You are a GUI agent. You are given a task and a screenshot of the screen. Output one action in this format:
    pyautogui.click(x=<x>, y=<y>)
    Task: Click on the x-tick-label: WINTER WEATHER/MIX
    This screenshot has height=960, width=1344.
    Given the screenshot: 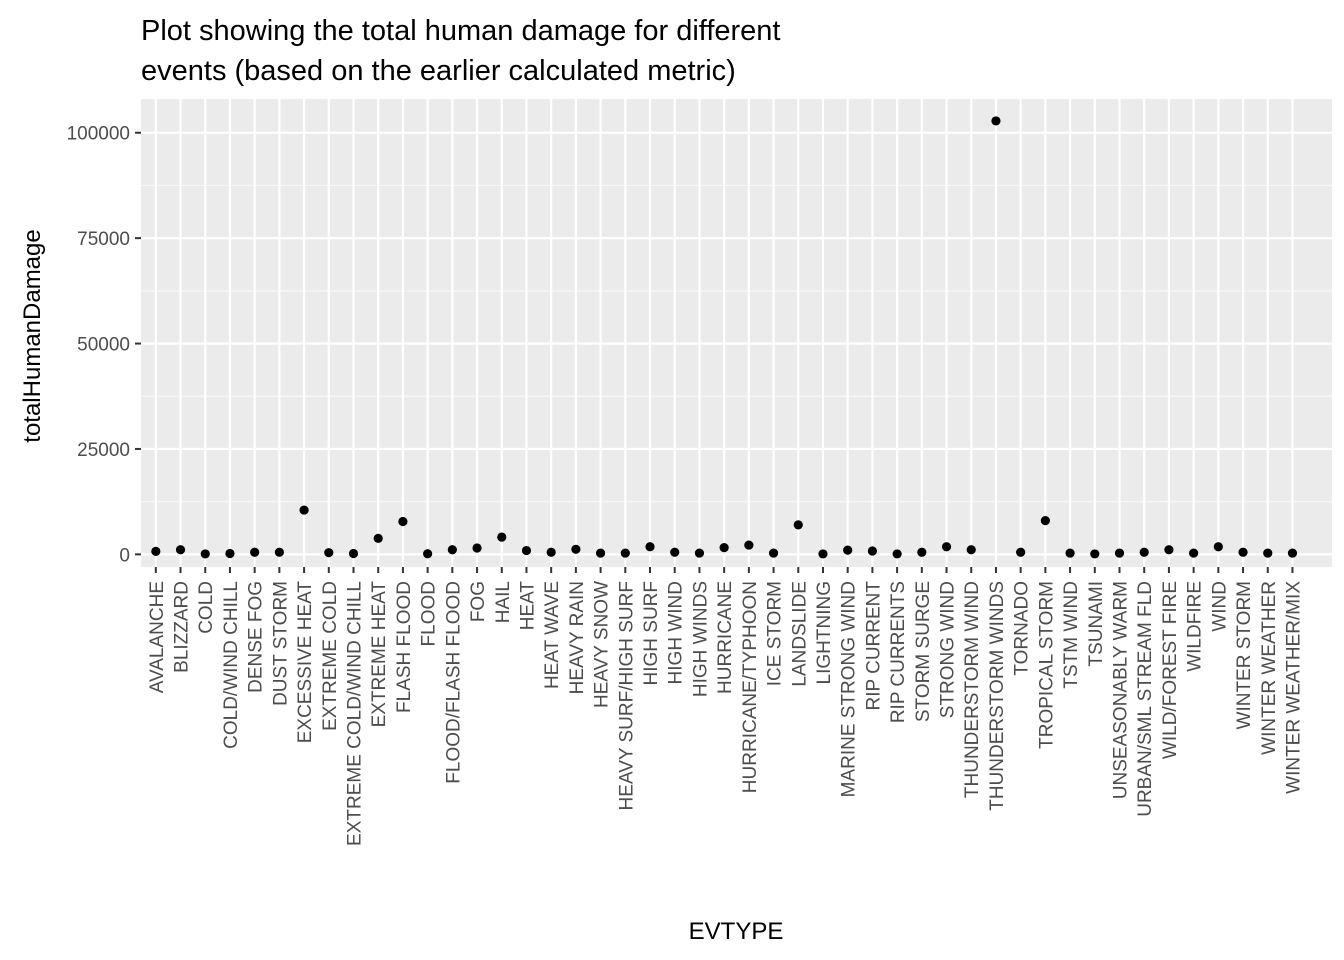 What is the action you would take?
    pyautogui.click(x=1294, y=687)
    